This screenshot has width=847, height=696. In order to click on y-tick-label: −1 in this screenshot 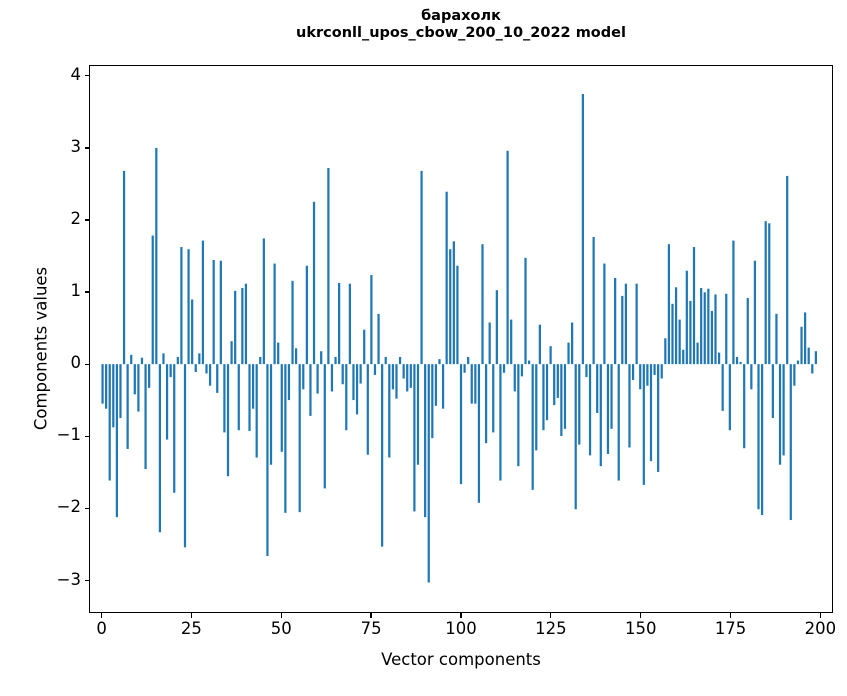, I will do `click(68, 435)`.